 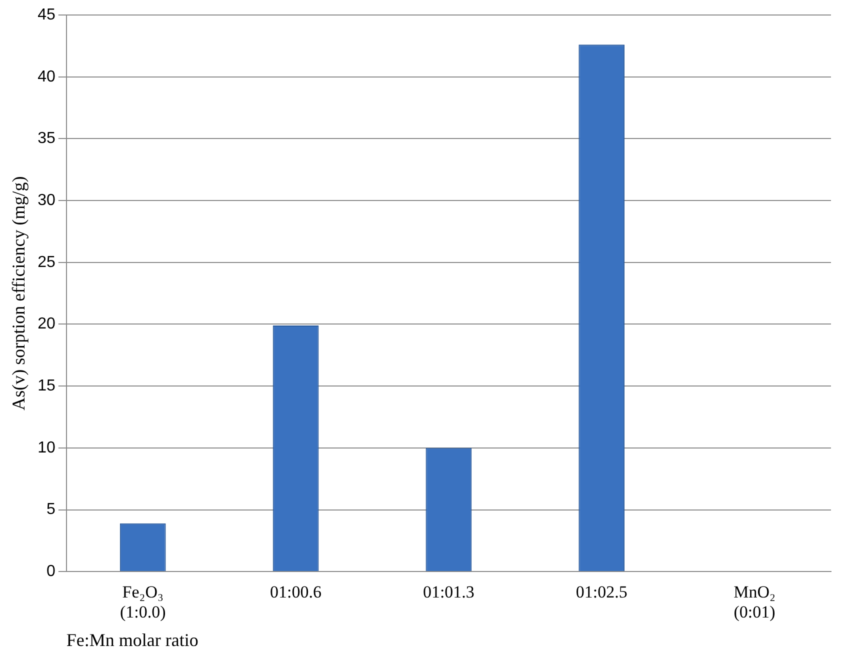 I want to click on y-tick-label: 10, so click(x=47, y=447).